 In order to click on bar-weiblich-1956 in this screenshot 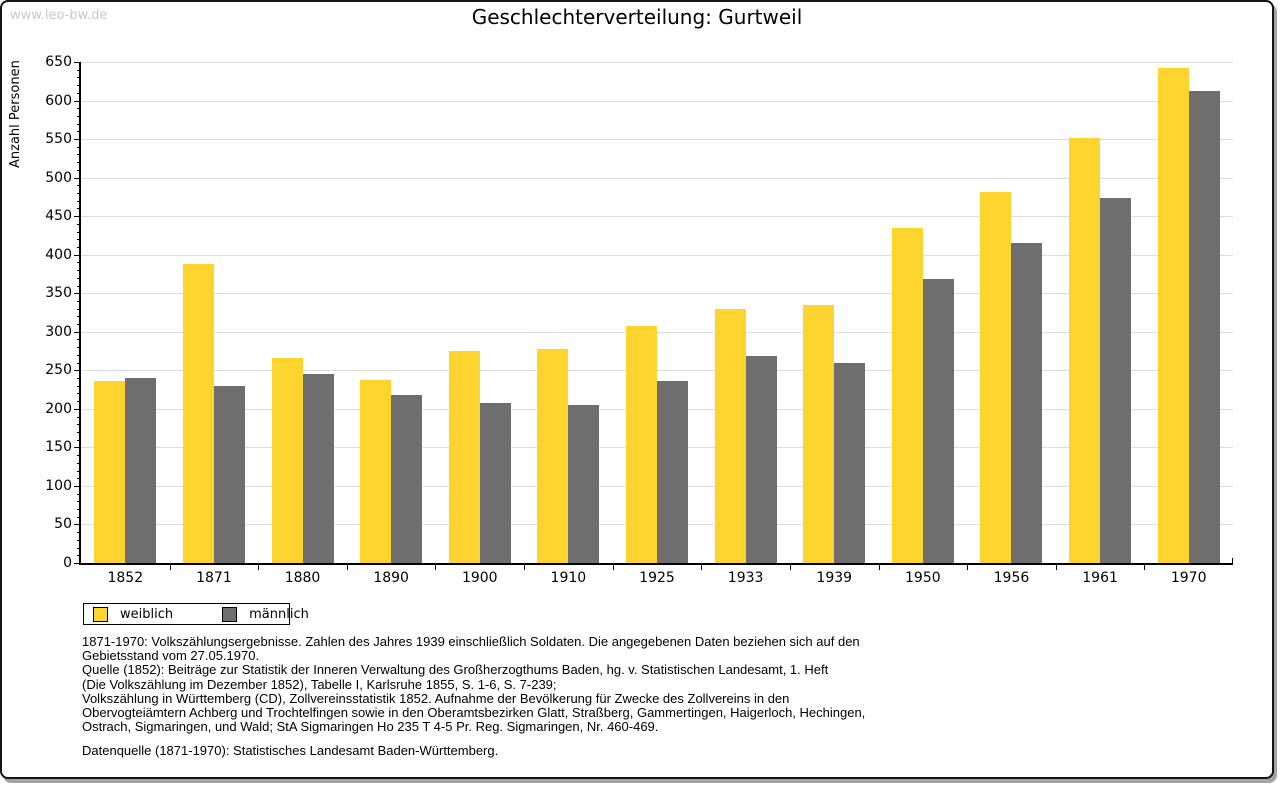, I will do `click(996, 377)`.